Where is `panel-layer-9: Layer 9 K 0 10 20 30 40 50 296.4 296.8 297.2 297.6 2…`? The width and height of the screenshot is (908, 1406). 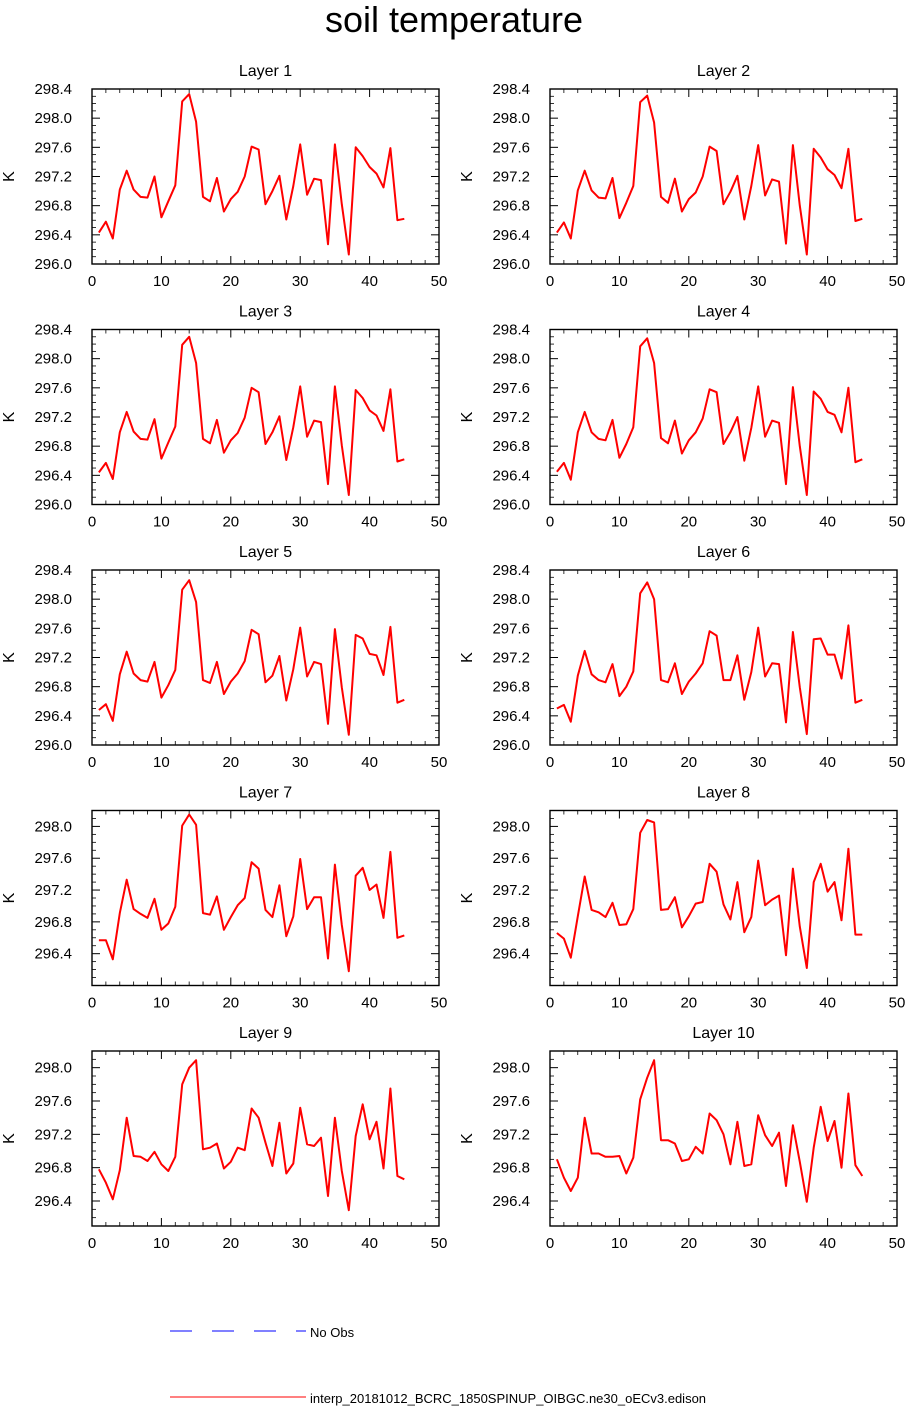
panel-layer-9: Layer 9 K 0 10 20 30 40 50 296.4 296.8 297.2 297.6 2… is located at coordinates (224, 1138).